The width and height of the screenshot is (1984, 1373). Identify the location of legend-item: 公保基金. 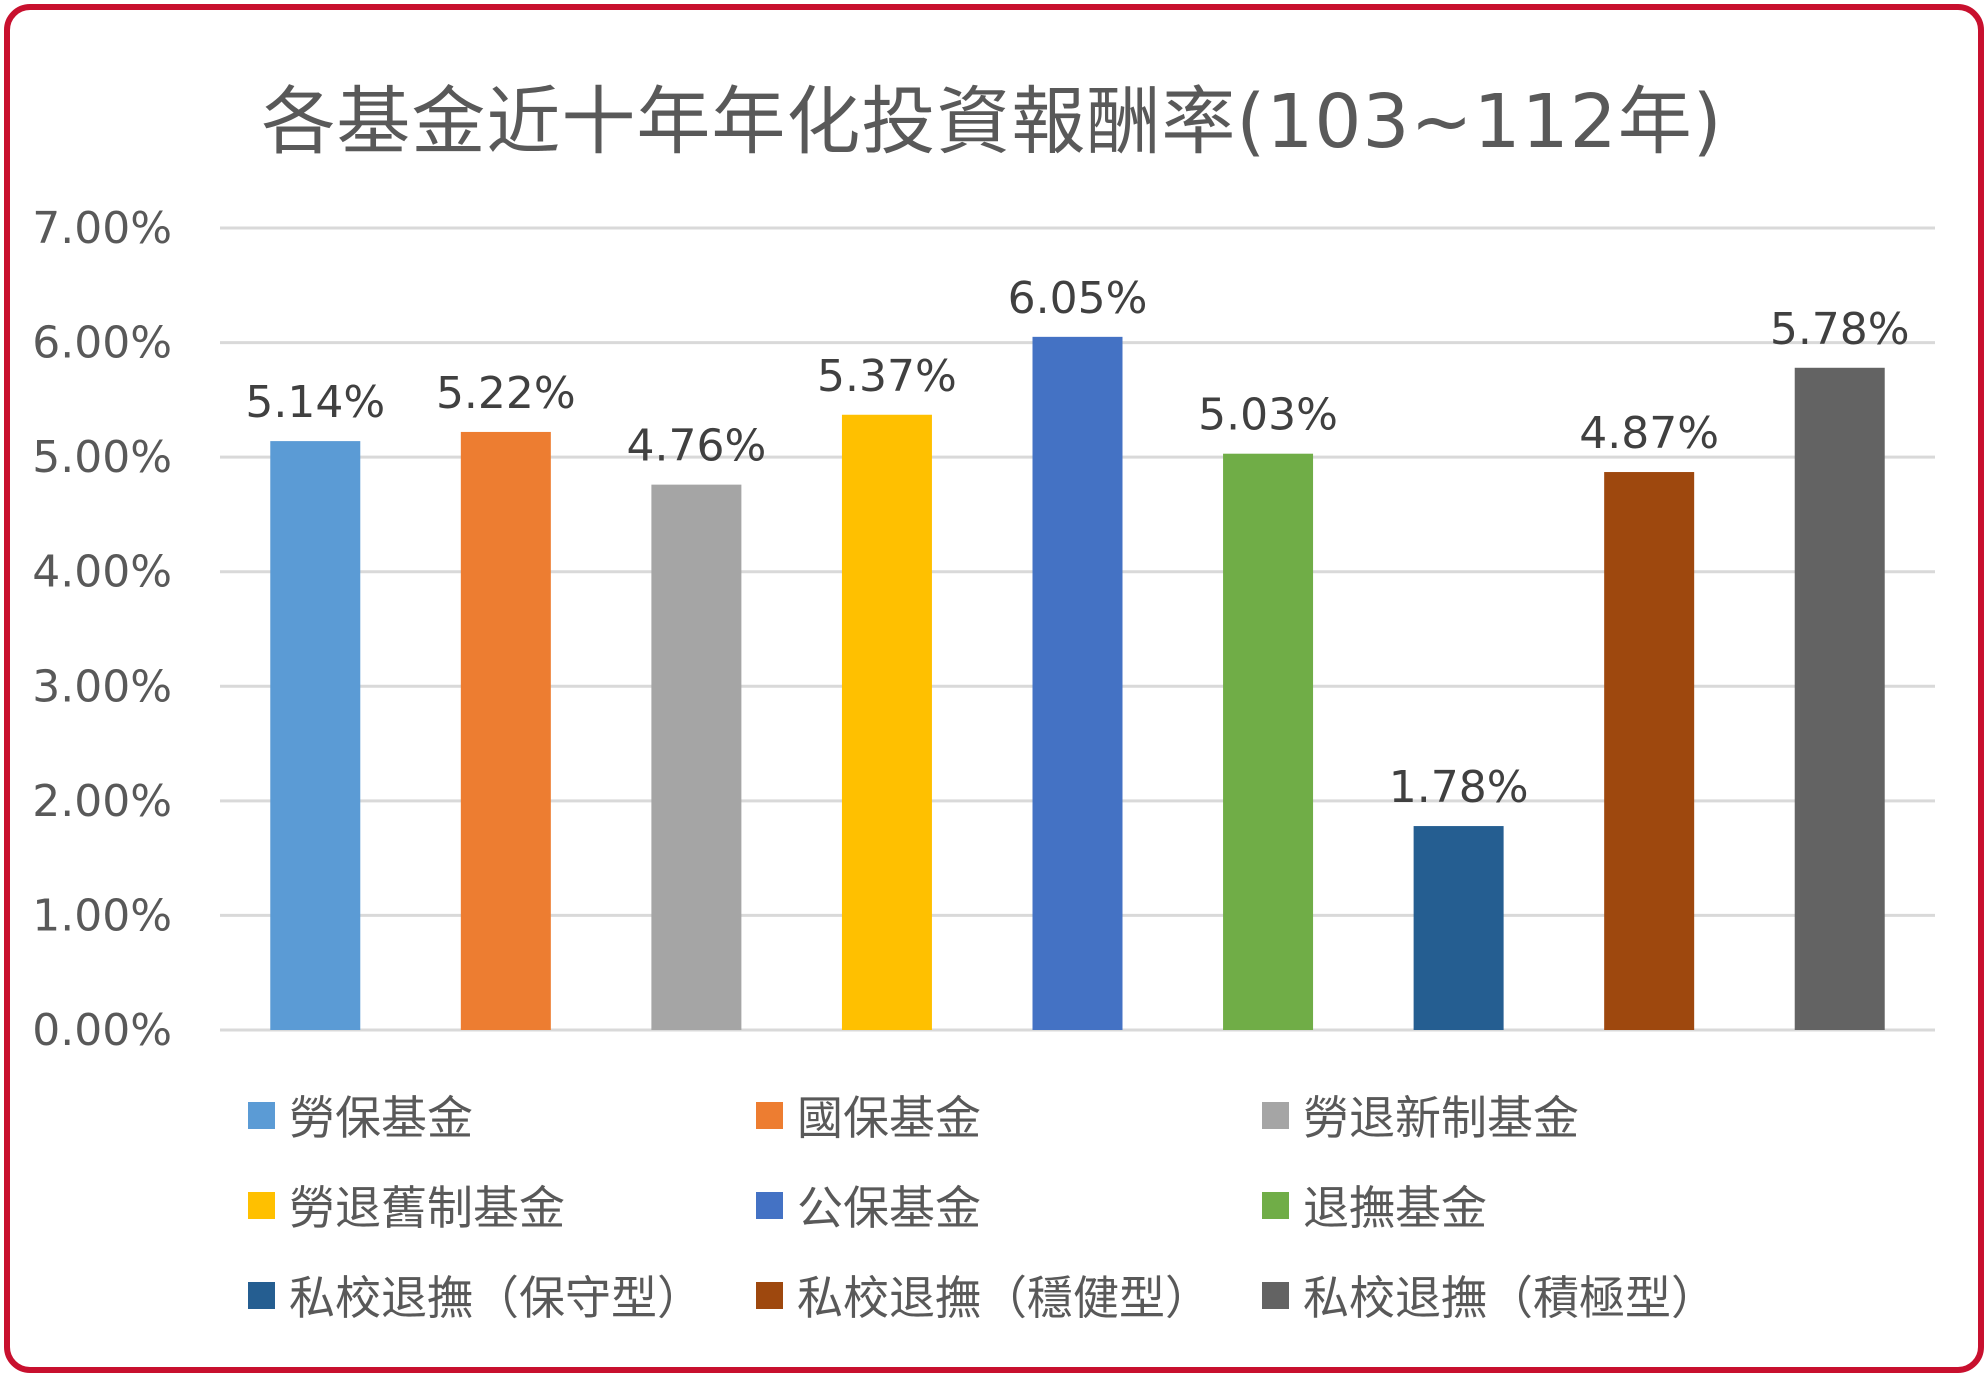
(868, 1205).